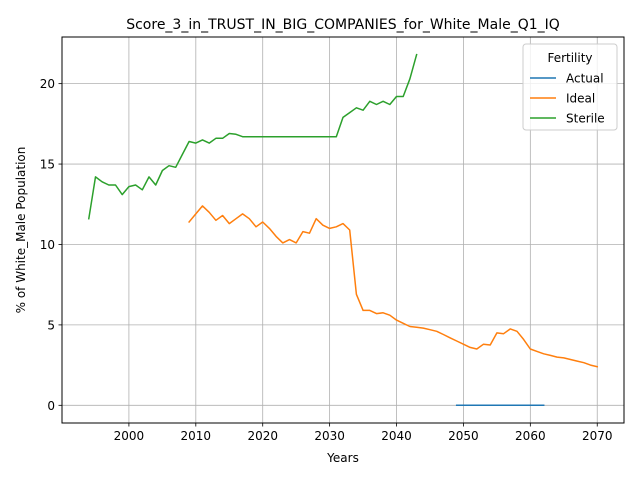 Image resolution: width=640 pixels, height=480 pixels. What do you see at coordinates (342, 458) in the screenshot?
I see `x-axis-label: Years` at bounding box center [342, 458].